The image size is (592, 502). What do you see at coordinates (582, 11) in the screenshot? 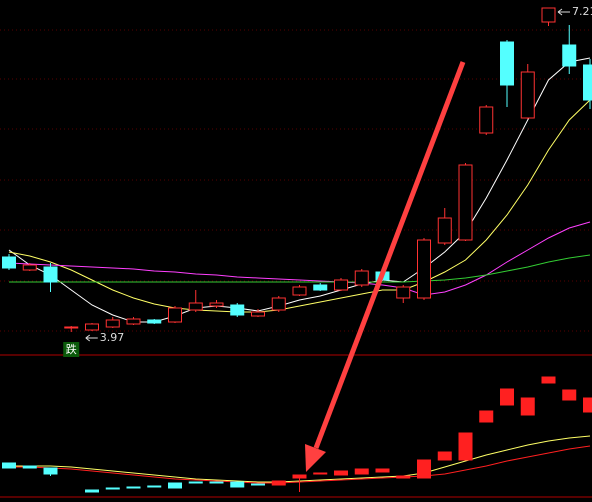
I see `max-price-label: 7.21` at bounding box center [582, 11].